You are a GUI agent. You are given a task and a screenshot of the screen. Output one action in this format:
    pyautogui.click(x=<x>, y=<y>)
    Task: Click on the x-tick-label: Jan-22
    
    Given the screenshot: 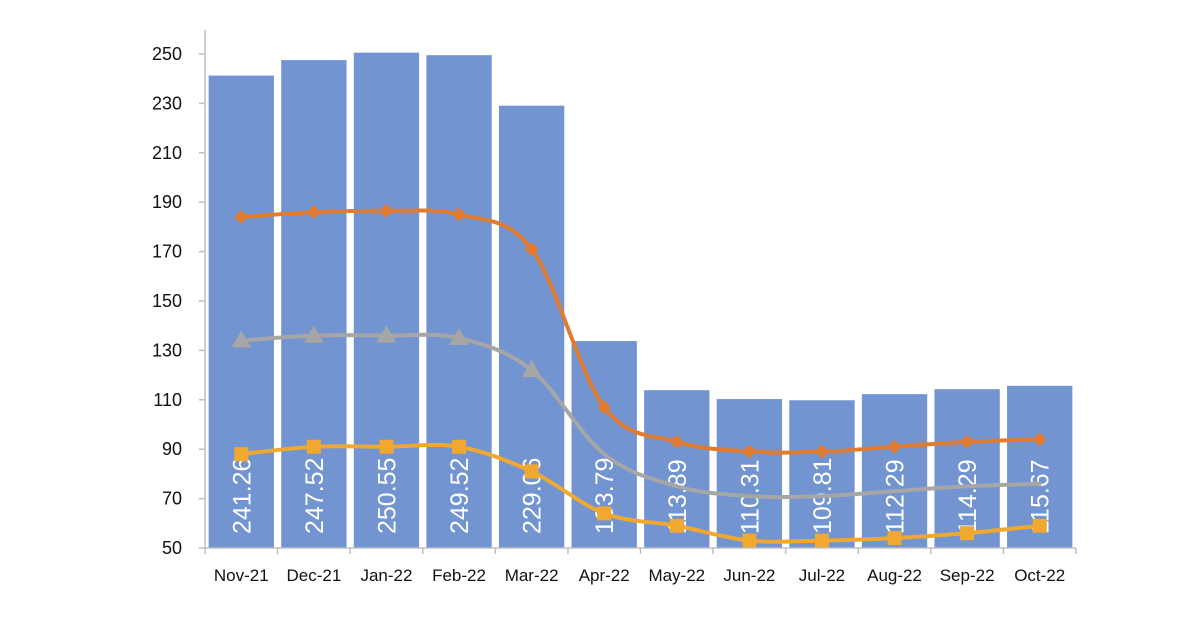 What is the action you would take?
    pyautogui.click(x=386, y=575)
    